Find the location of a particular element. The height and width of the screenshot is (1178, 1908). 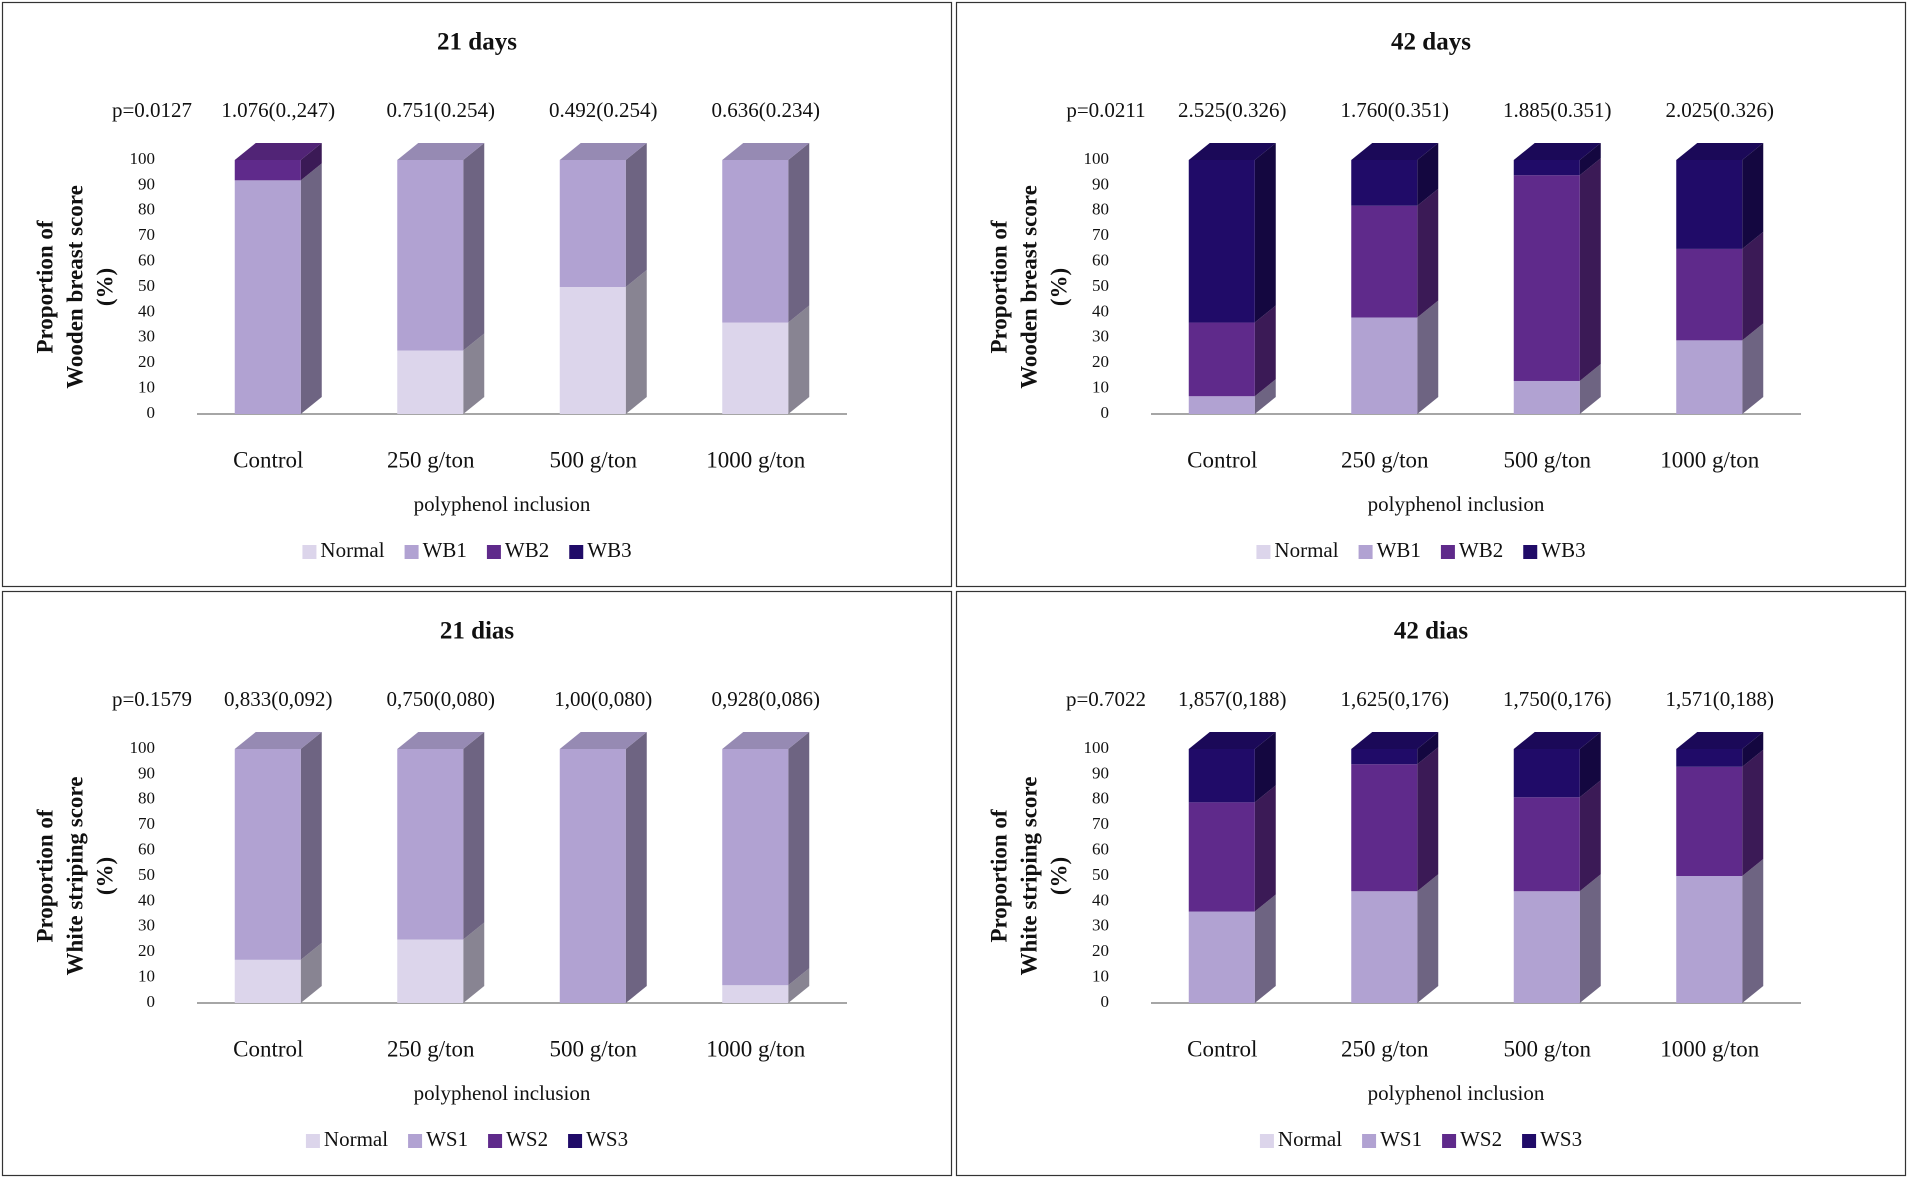

legend-label: Normal is located at coordinates (356, 1139).